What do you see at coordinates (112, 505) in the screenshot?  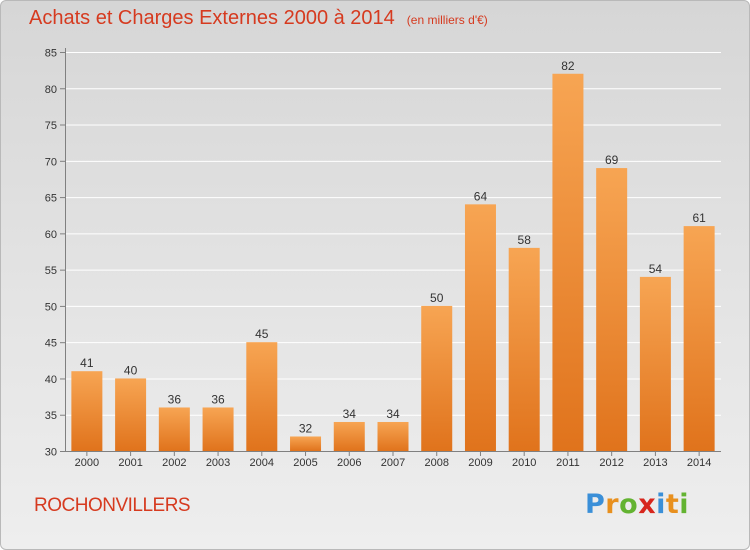 I see `place-name: ROCHONVILLERS` at bounding box center [112, 505].